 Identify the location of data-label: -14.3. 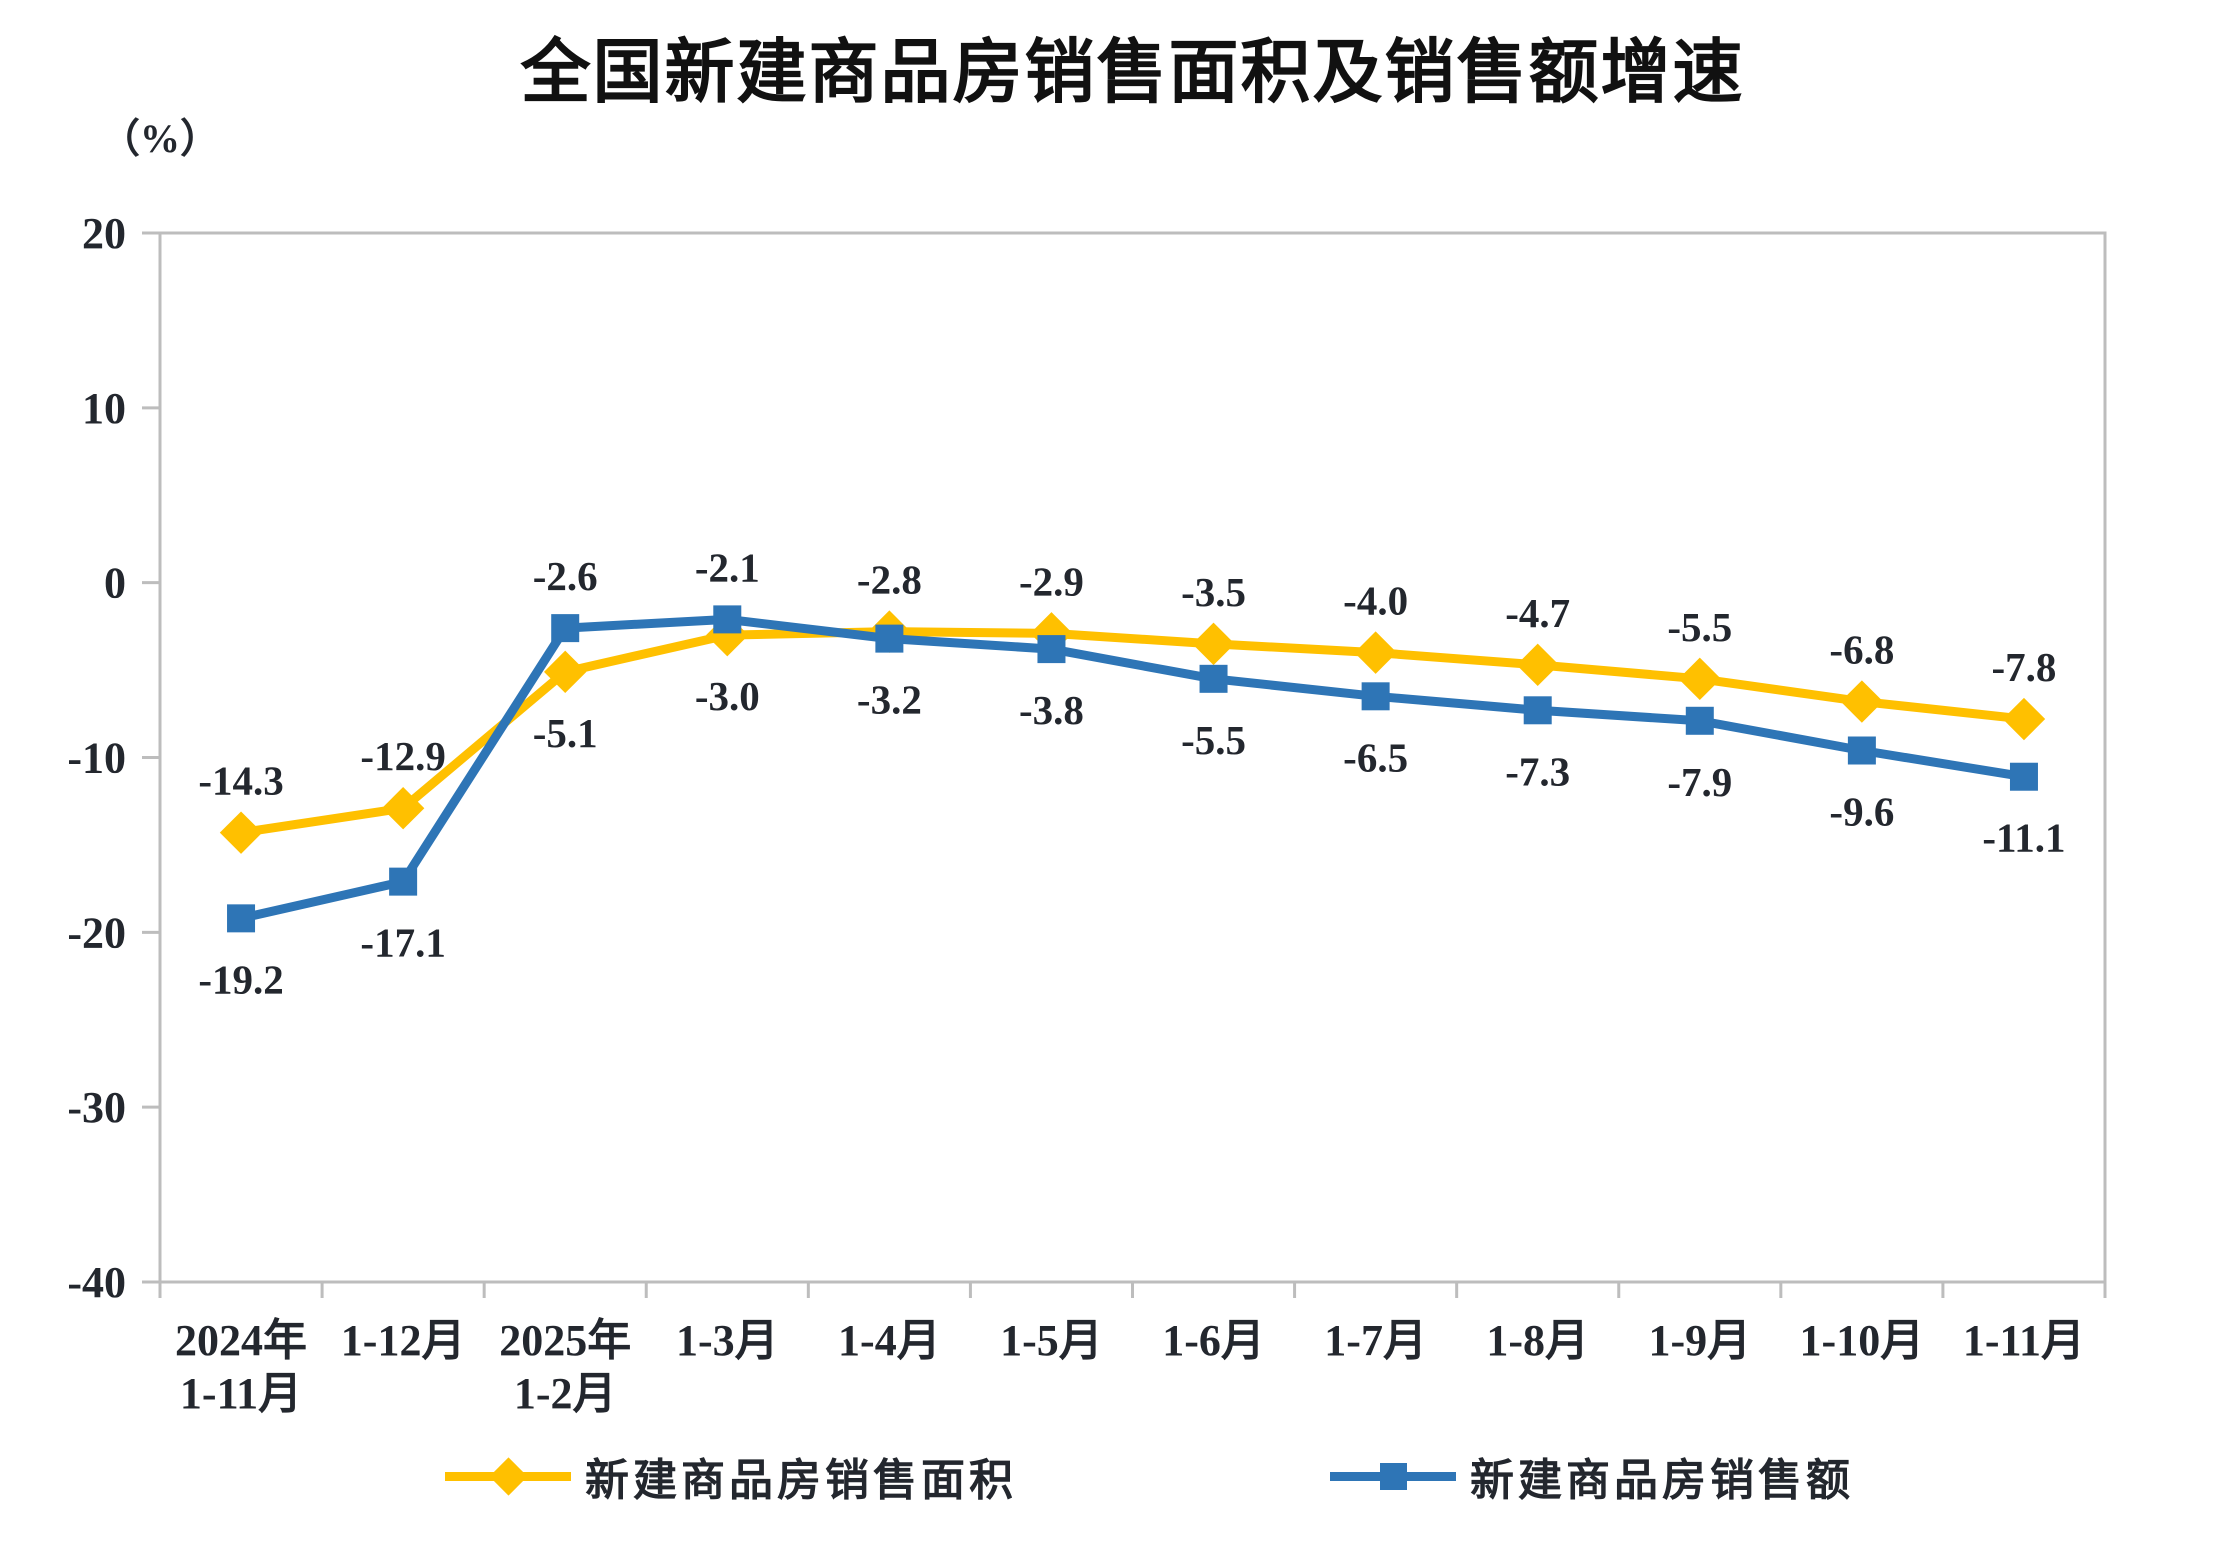
(240, 781).